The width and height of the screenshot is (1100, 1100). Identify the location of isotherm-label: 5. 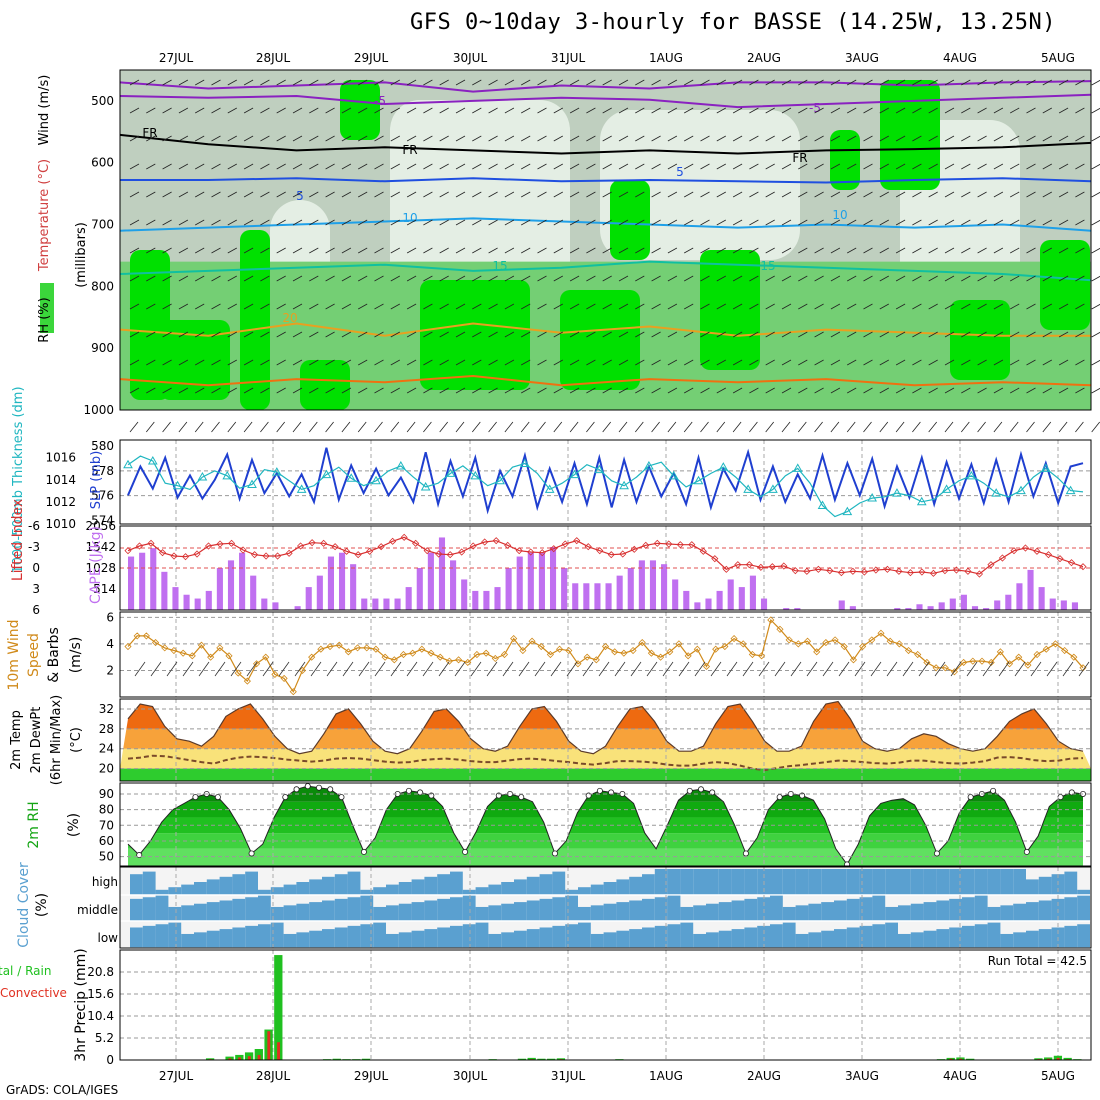
(680, 172).